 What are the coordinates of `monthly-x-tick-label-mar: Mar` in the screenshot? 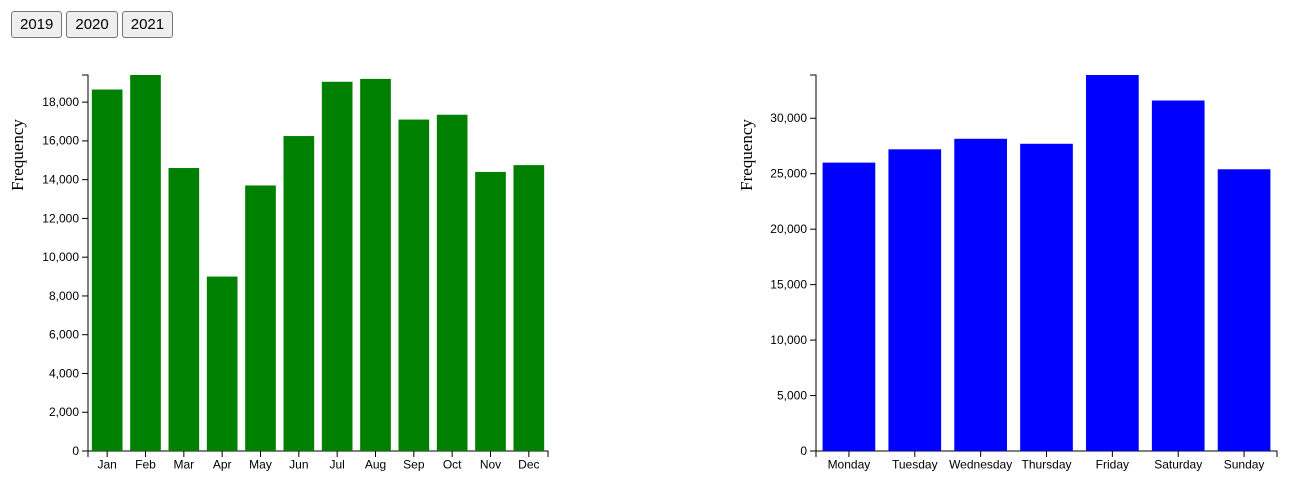 It's located at (183, 465).